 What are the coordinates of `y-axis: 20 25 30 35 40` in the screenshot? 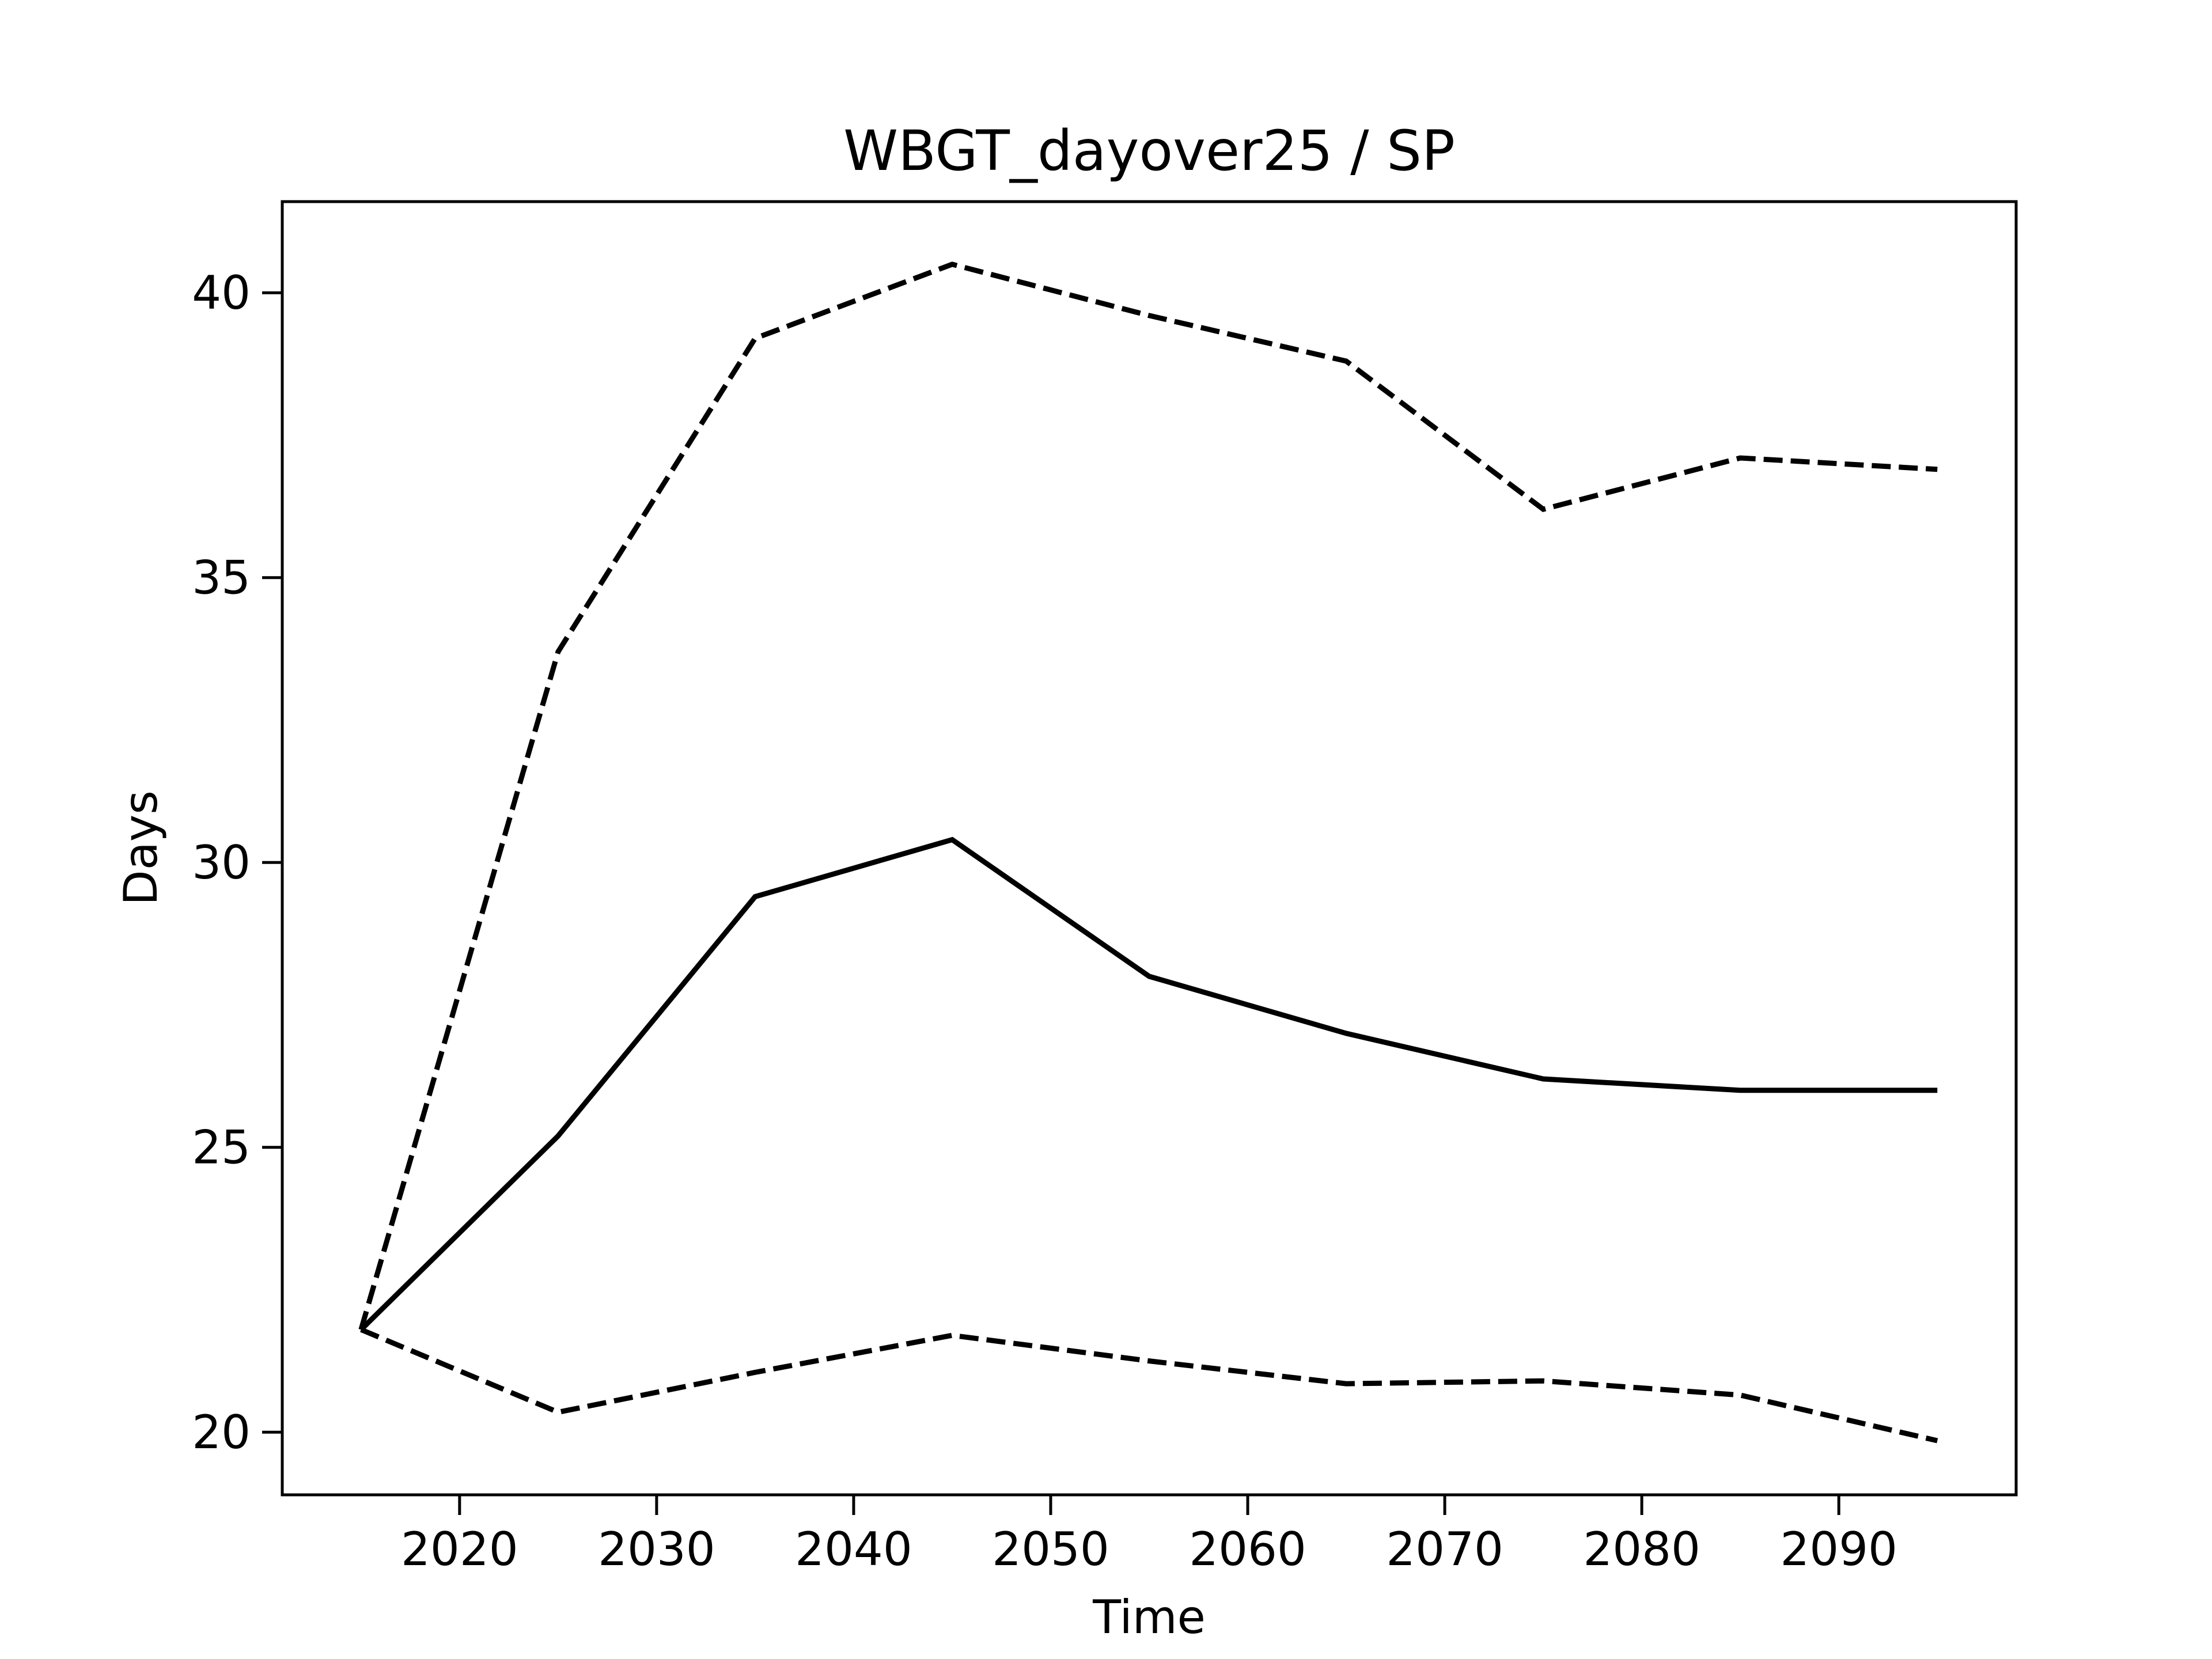 It's located at (237, 862).